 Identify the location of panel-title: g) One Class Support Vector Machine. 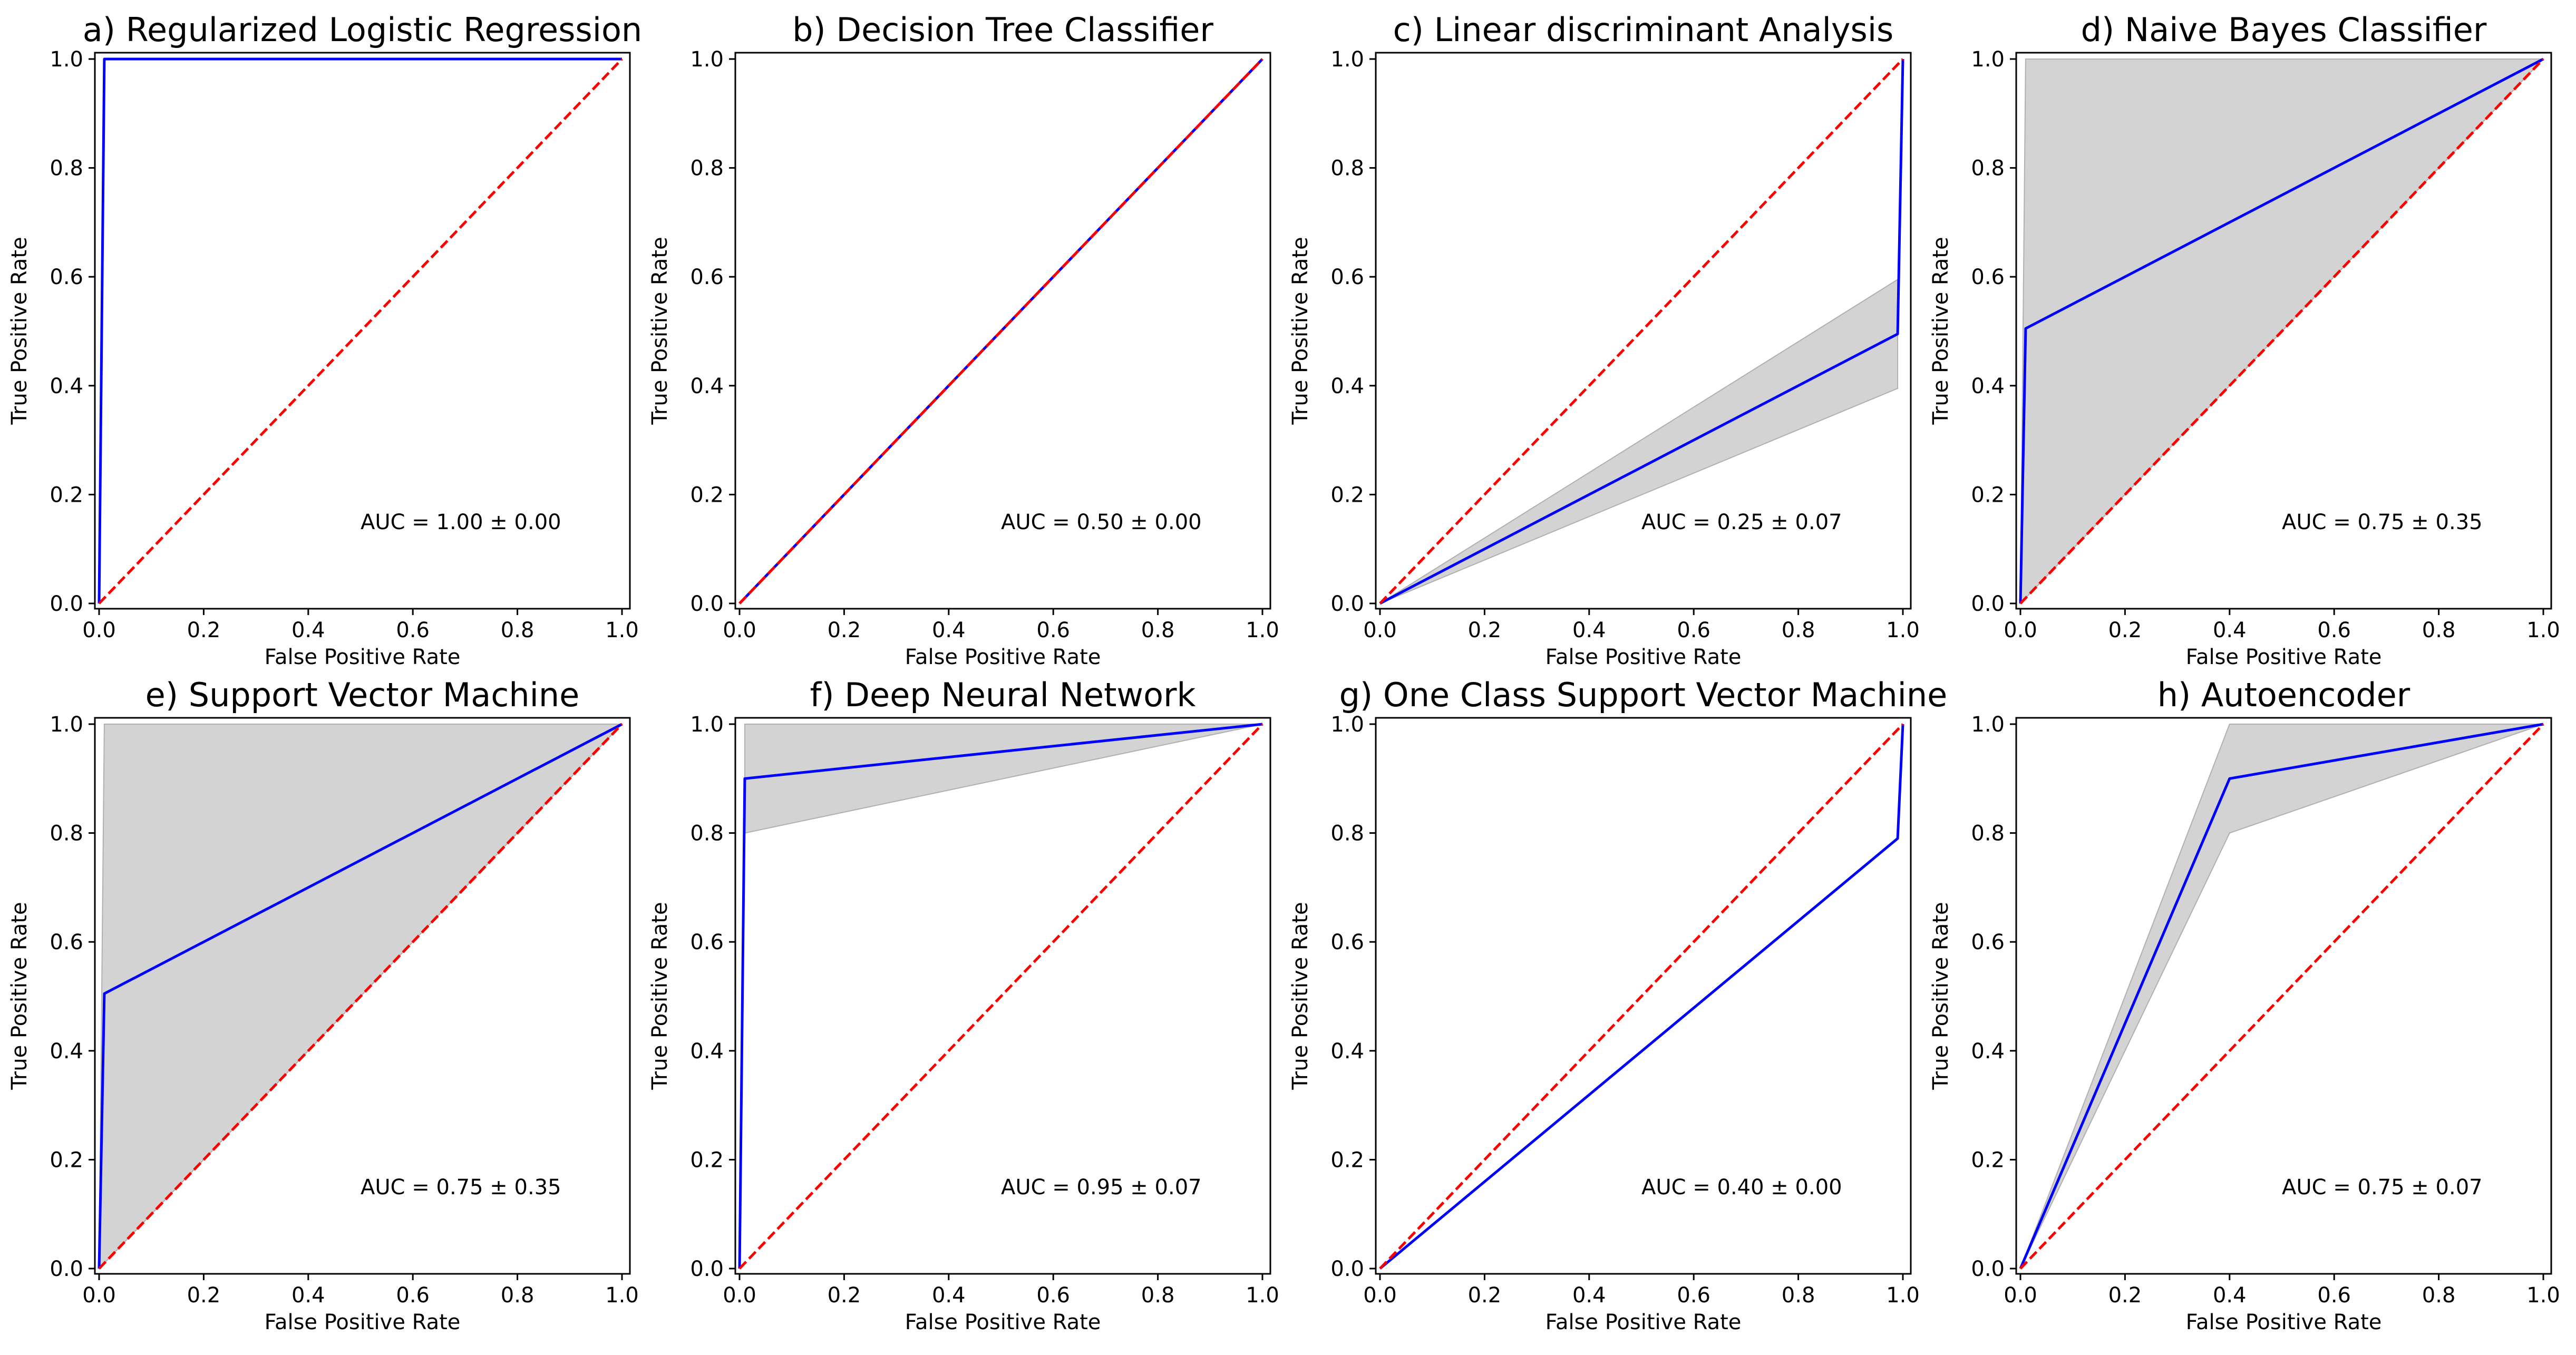
(1643, 695).